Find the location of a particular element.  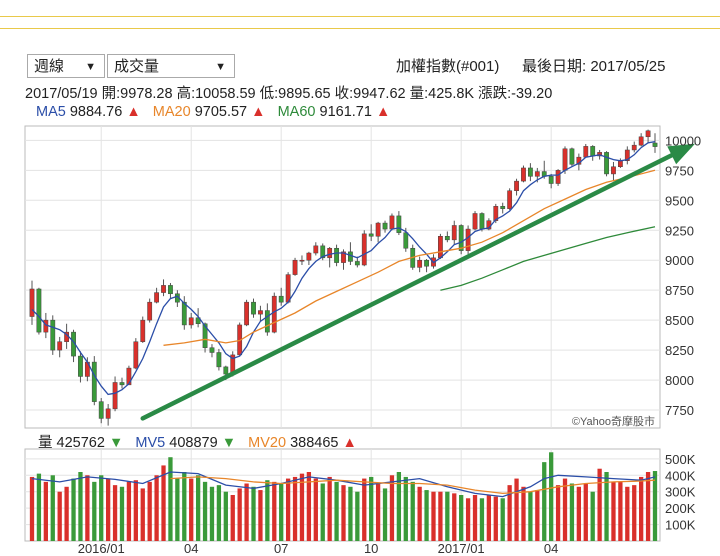

trend-arrowhead is located at coordinates (681, 154).